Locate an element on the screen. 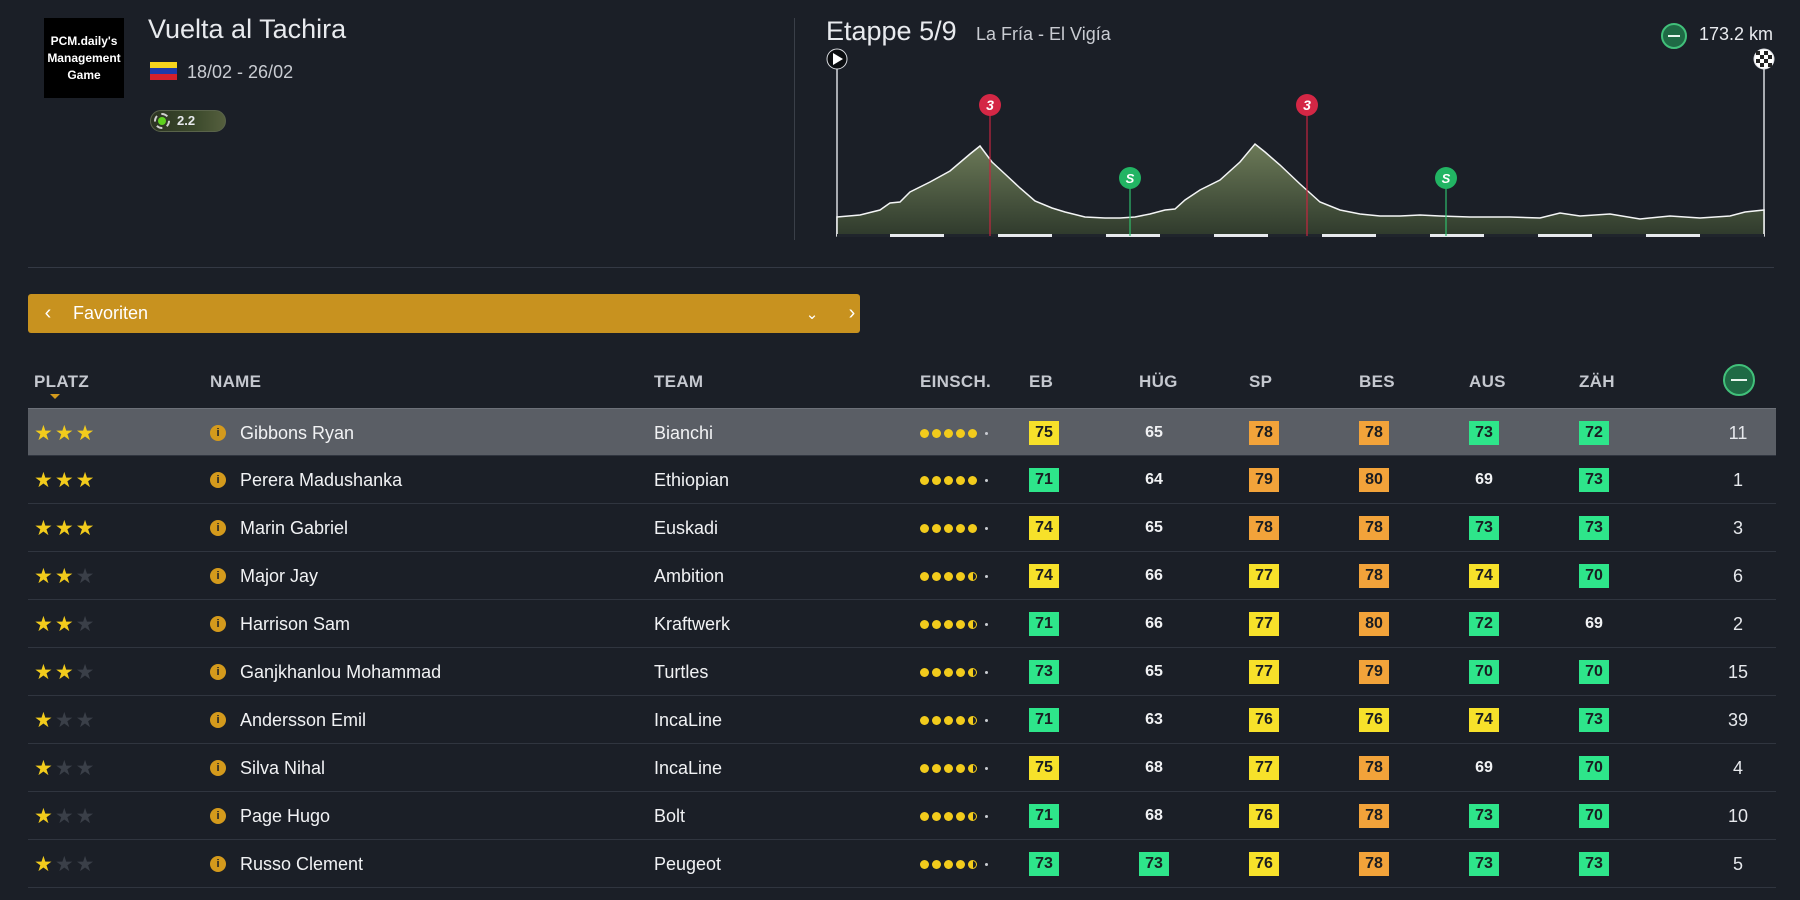 The width and height of the screenshot is (1800, 900). rider-name: Harrison Sam is located at coordinates (295, 623).